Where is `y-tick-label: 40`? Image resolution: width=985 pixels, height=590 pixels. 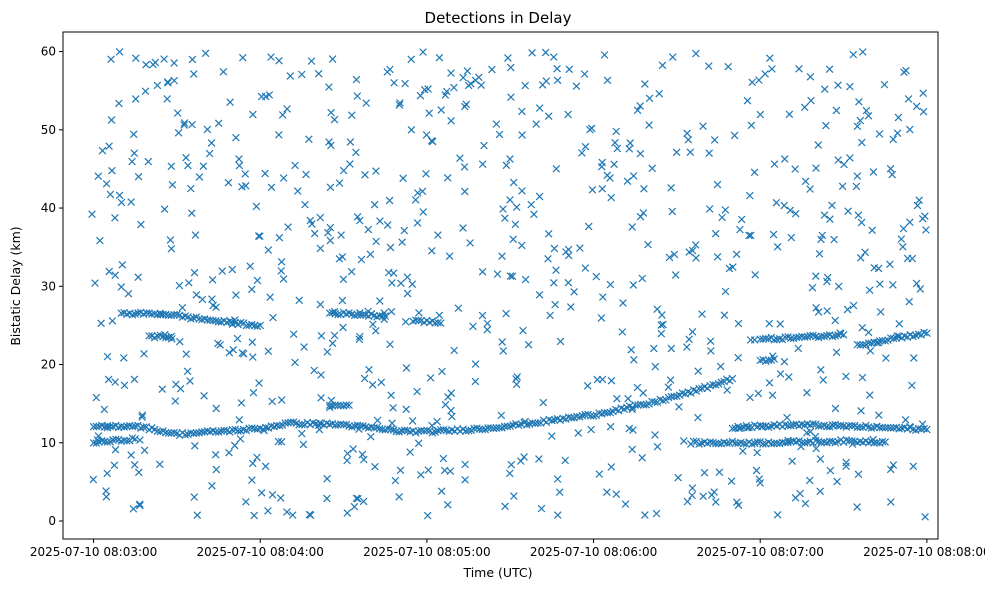
y-tick-label: 40 is located at coordinates (48, 208).